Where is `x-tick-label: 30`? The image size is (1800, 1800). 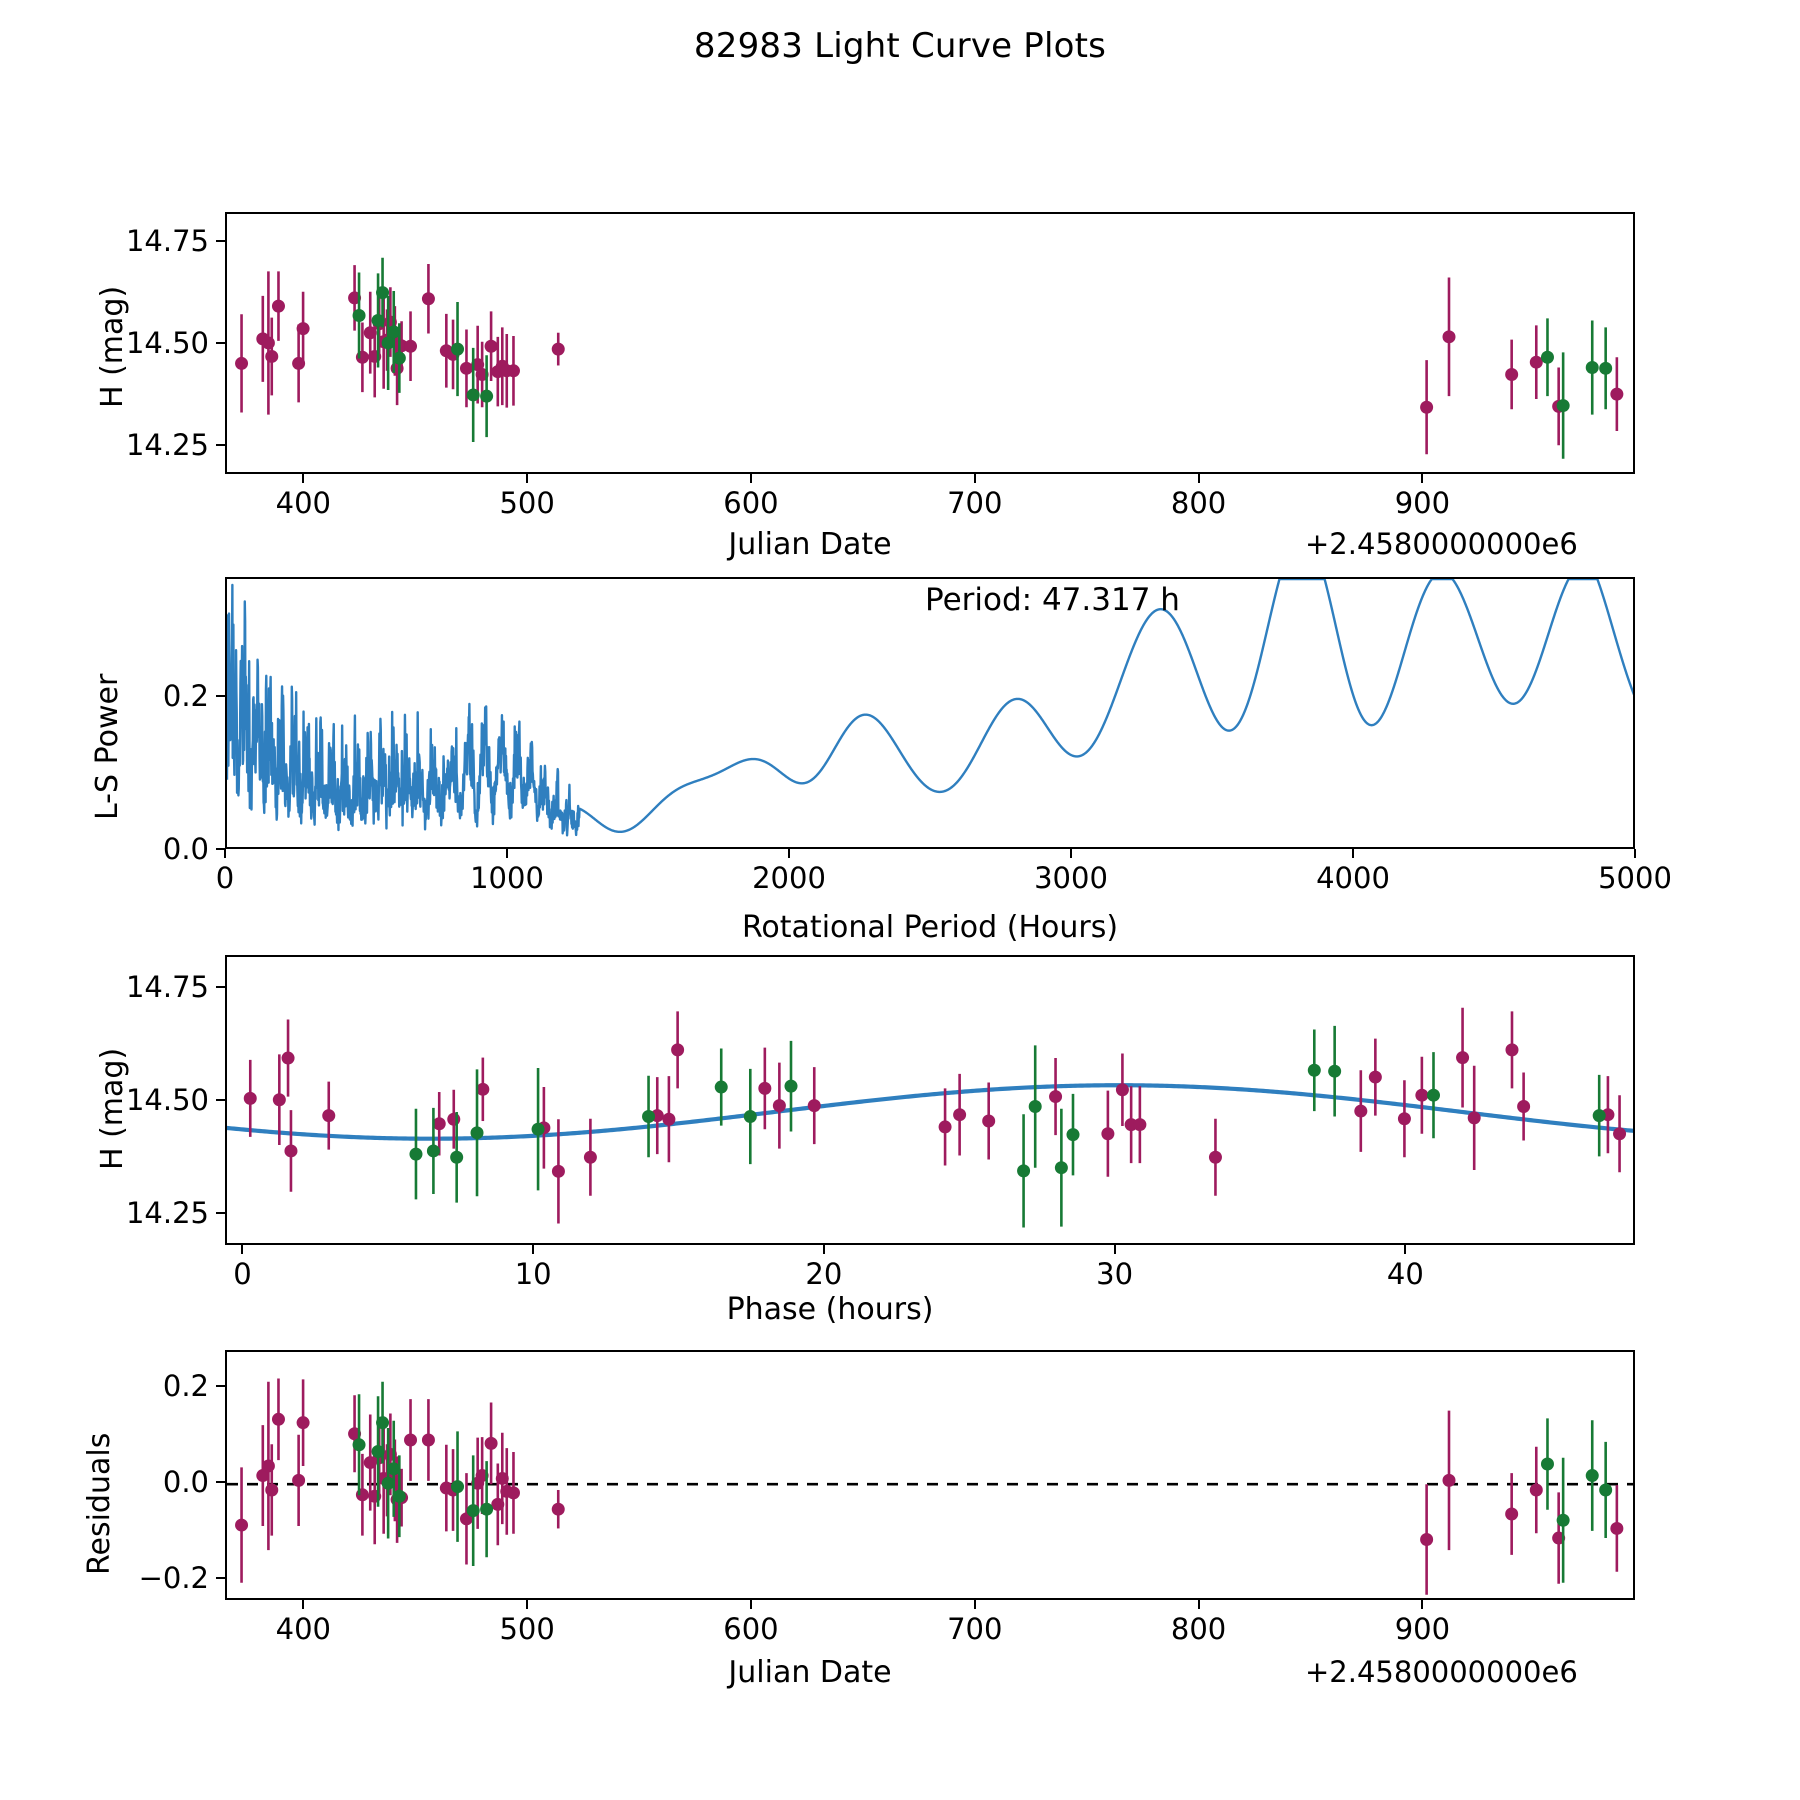
x-tick-label: 30 is located at coordinates (1115, 1274).